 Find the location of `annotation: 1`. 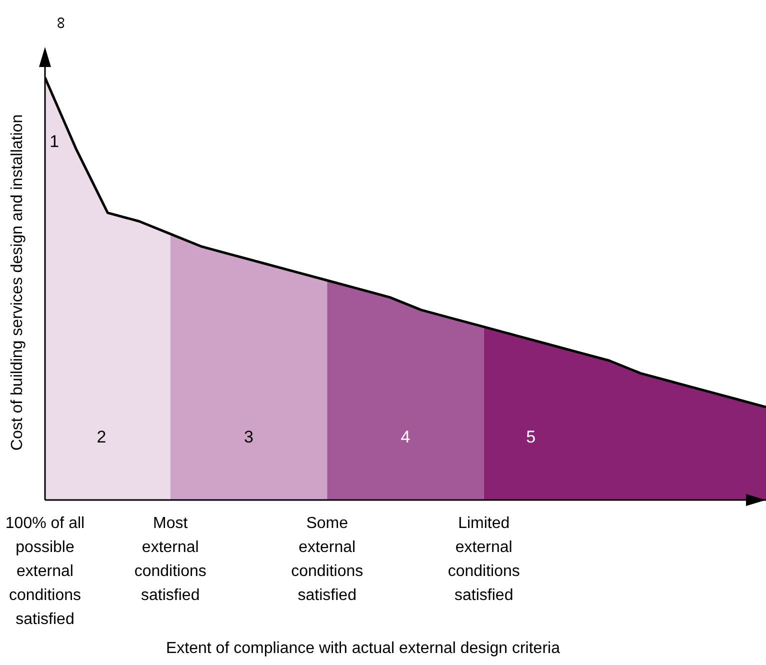

annotation: 1 is located at coordinates (55, 142).